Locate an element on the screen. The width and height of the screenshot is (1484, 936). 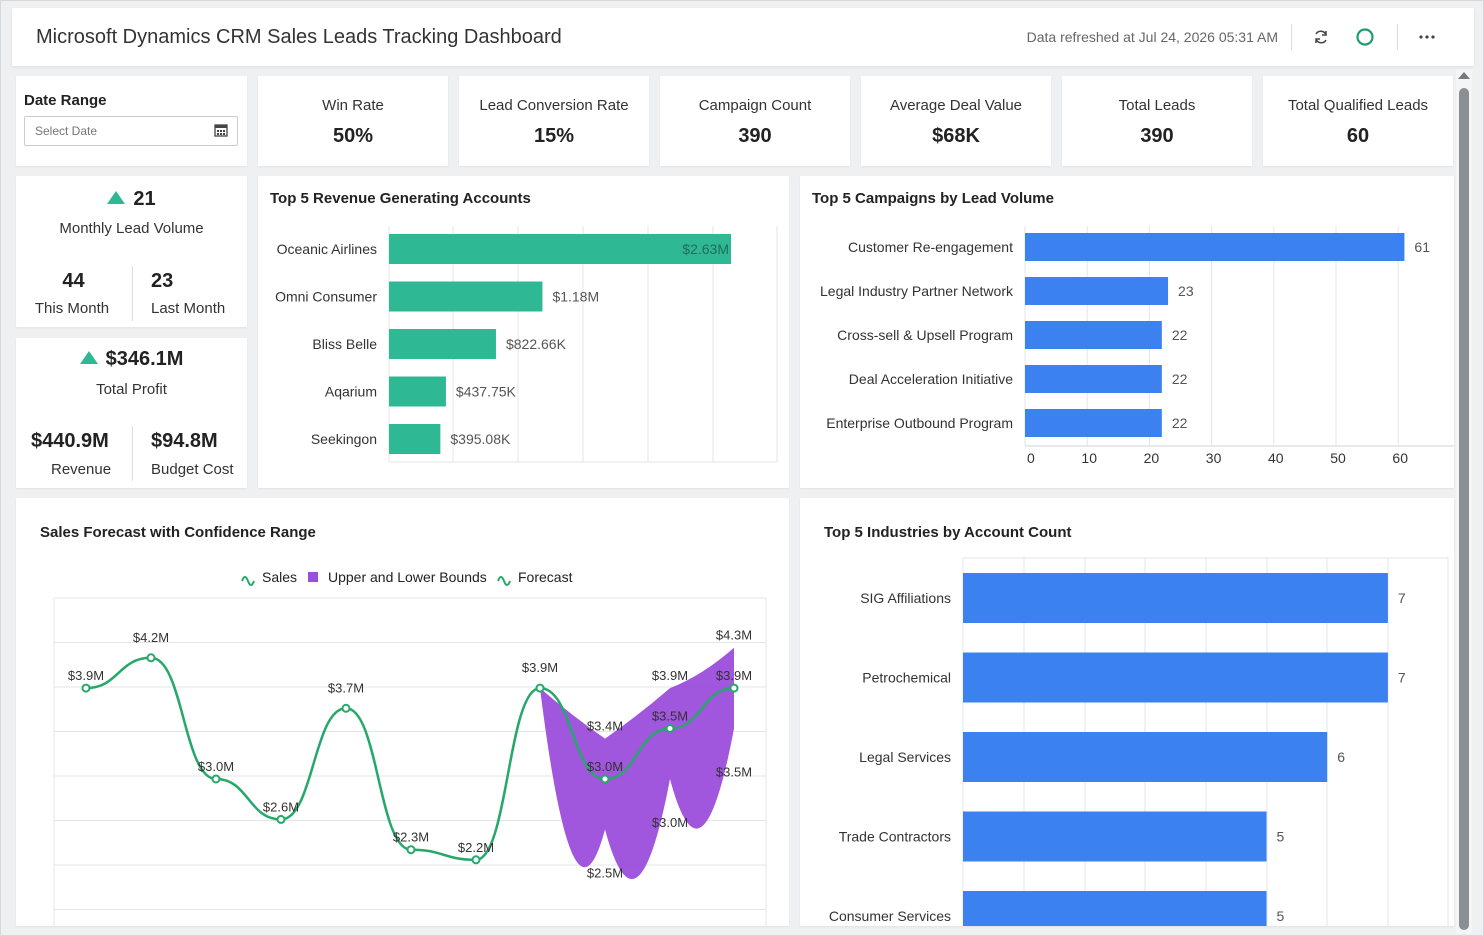
data-label: $3.5M is located at coordinates (670, 716).